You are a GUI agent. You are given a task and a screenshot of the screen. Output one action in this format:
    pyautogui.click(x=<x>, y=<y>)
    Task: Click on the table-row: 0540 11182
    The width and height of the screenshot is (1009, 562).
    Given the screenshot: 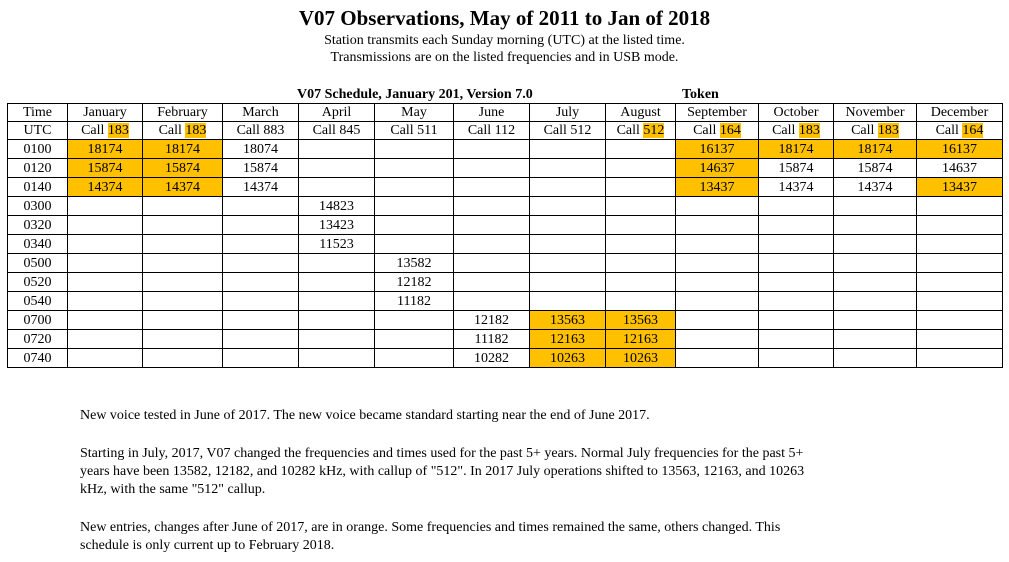 What is the action you would take?
    pyautogui.click(x=505, y=301)
    